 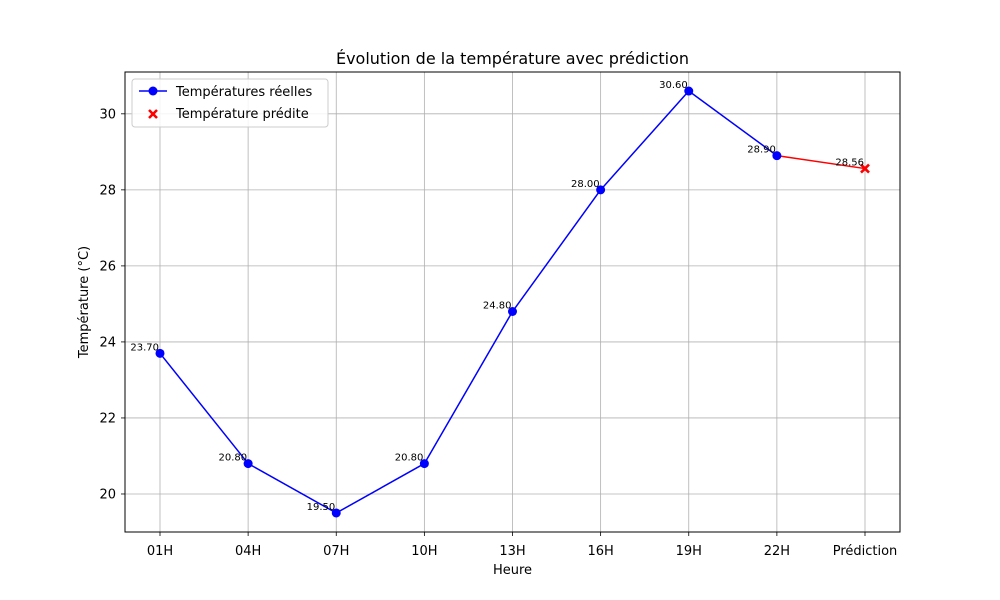 What do you see at coordinates (144, 347) in the screenshot?
I see `data-label-actual: 23.70` at bounding box center [144, 347].